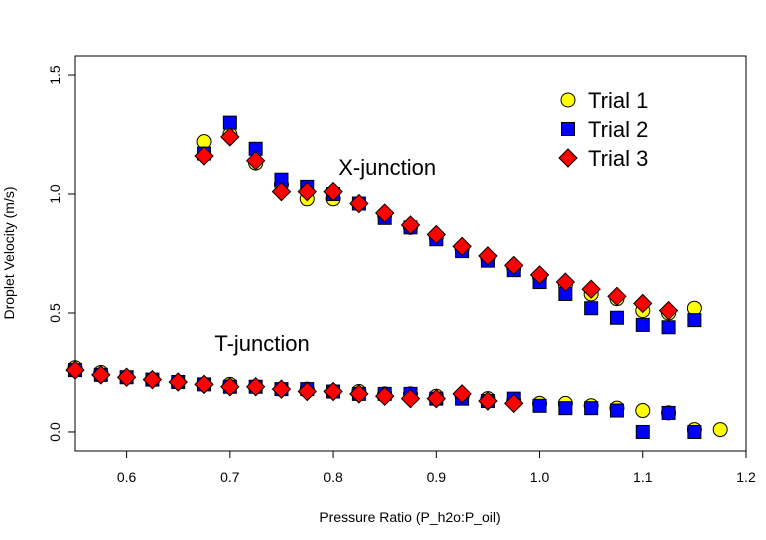  What do you see at coordinates (409, 517) in the screenshot?
I see `x-axis-label: Pressure Ratio (P_h2o:P_oil)` at bounding box center [409, 517].